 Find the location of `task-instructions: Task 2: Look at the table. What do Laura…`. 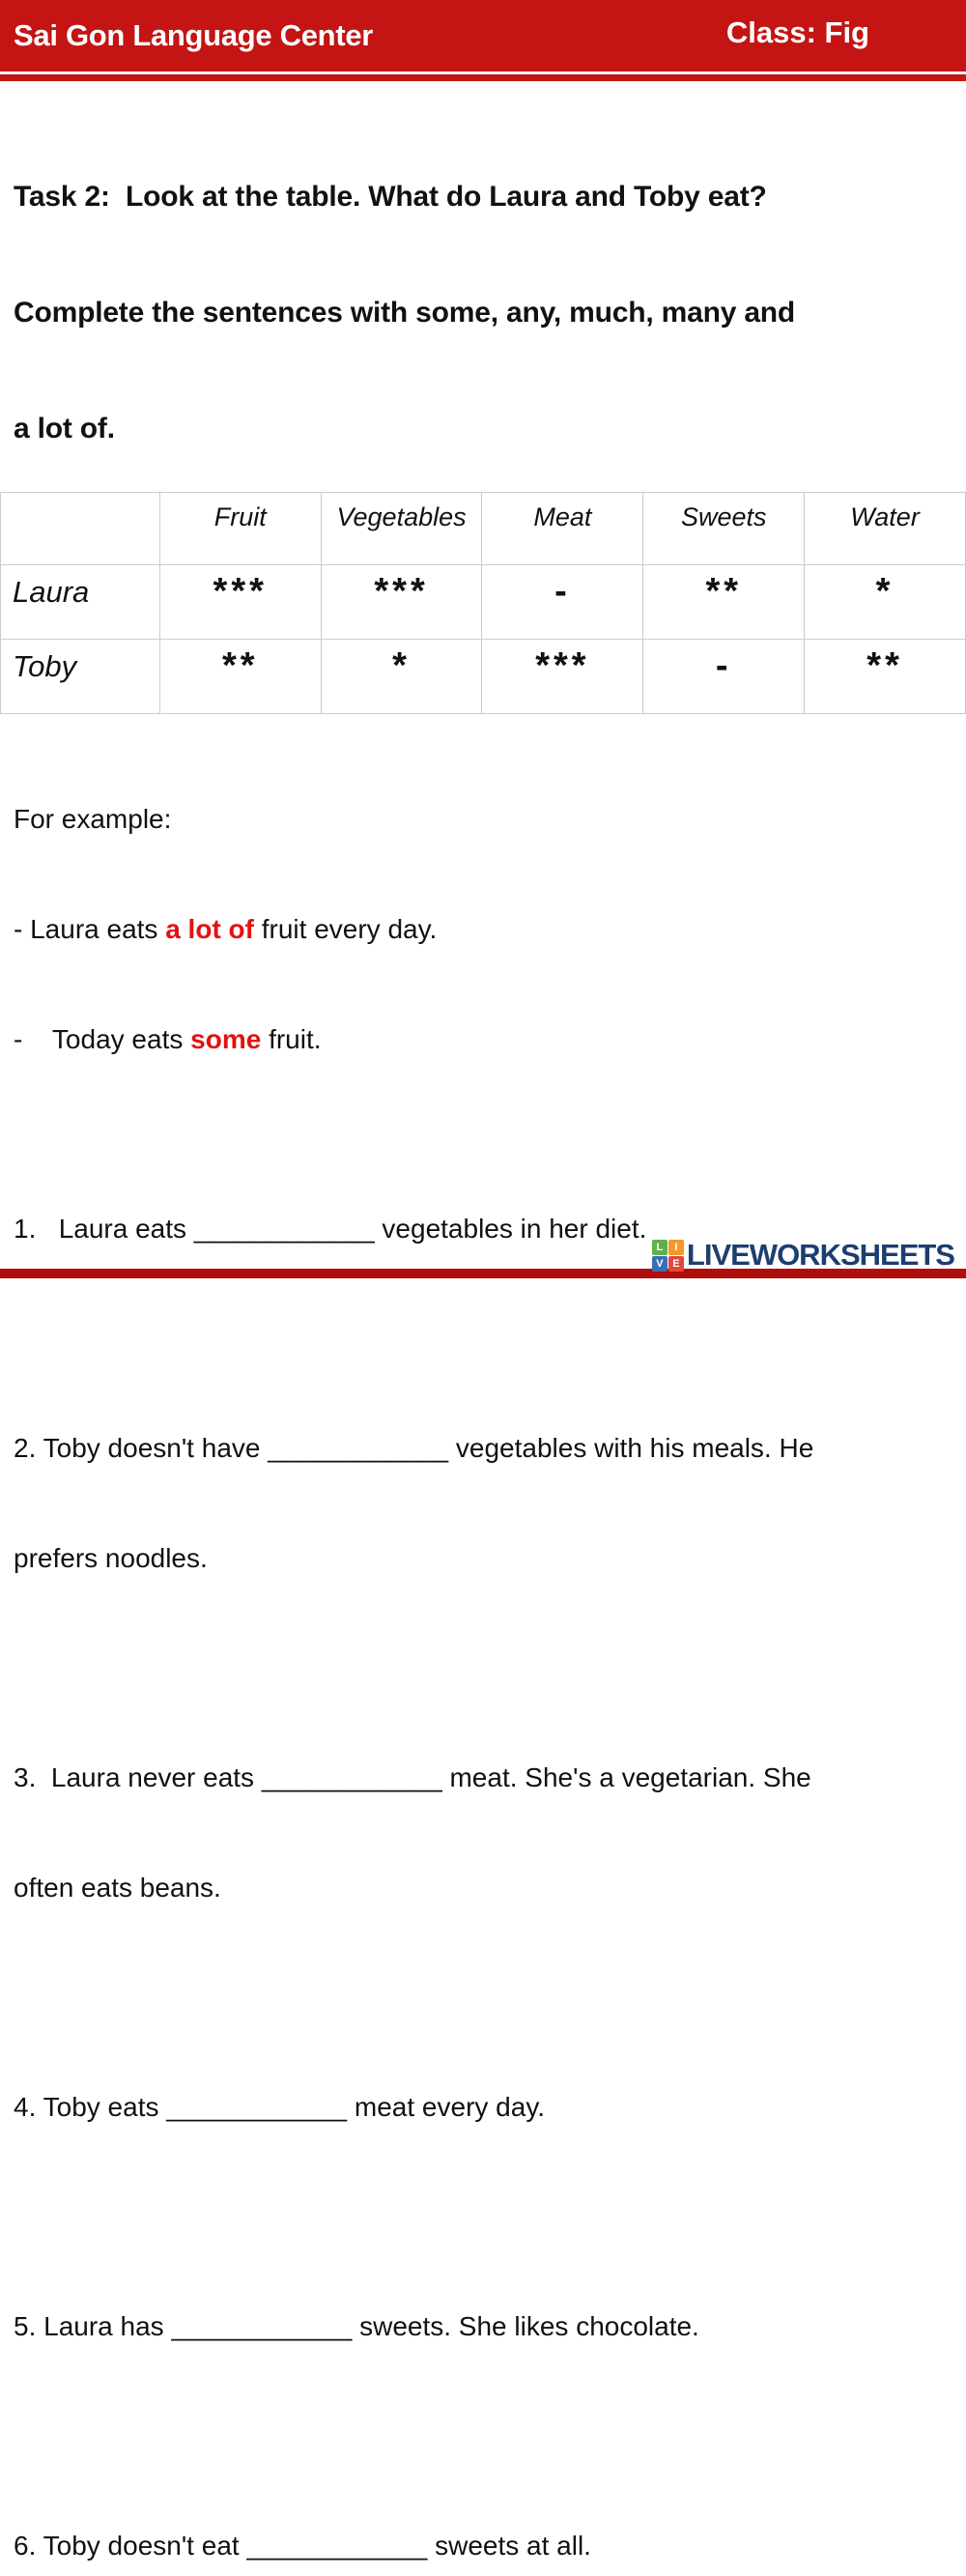

task-instructions: Task 2: Look at the table. What do Laura… is located at coordinates (483, 293).